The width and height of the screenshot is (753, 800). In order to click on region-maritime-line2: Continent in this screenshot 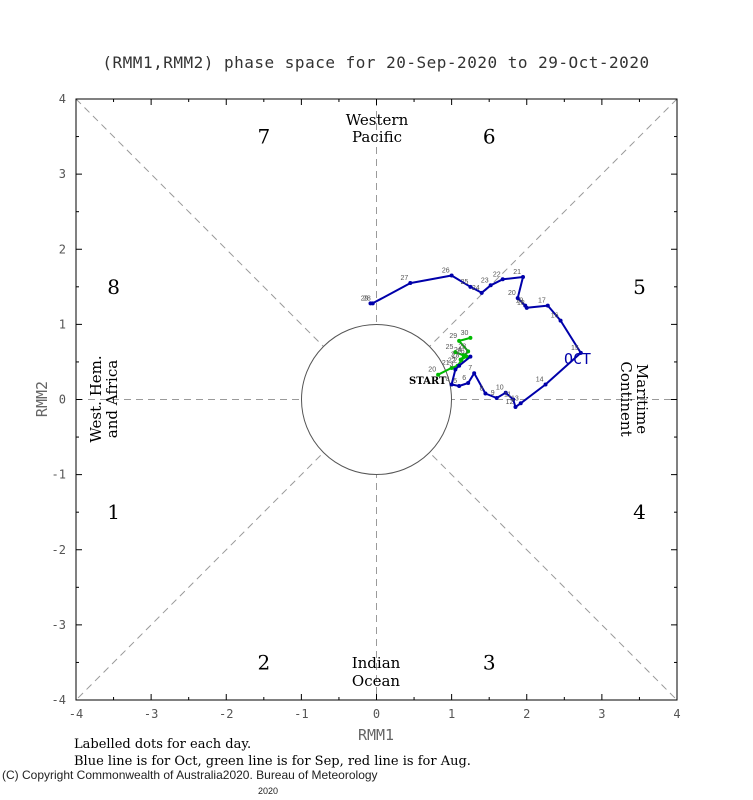, I will do `click(626, 398)`.